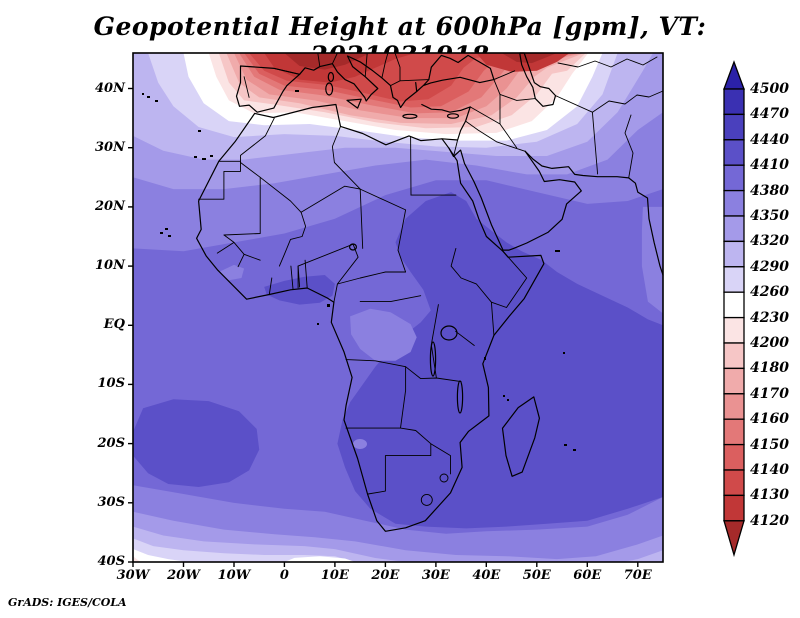  What do you see at coordinates (465, 338) in the screenshot?
I see `border-kenya-tanzania` at bounding box center [465, 338].